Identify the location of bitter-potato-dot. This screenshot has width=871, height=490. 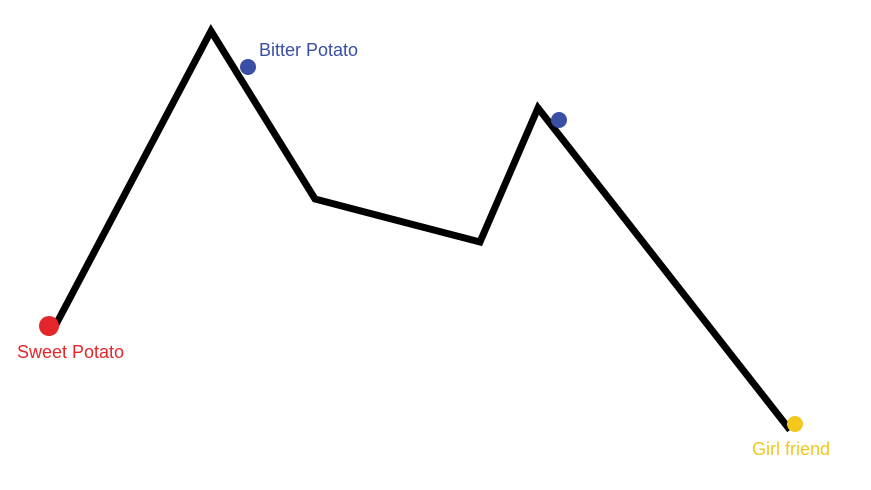
(248, 67).